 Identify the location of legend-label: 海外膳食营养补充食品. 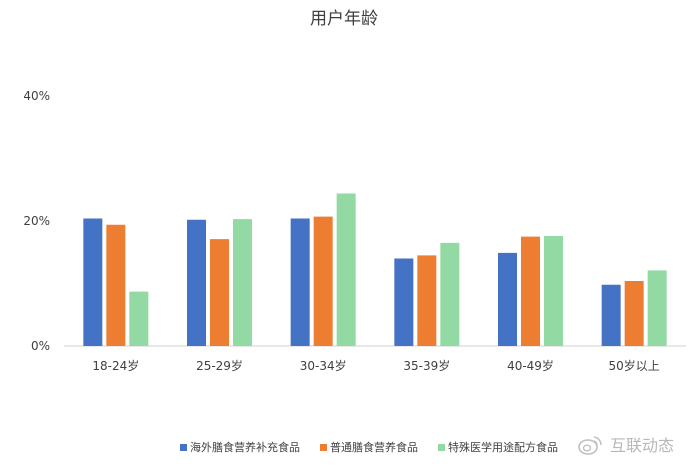
(245, 447).